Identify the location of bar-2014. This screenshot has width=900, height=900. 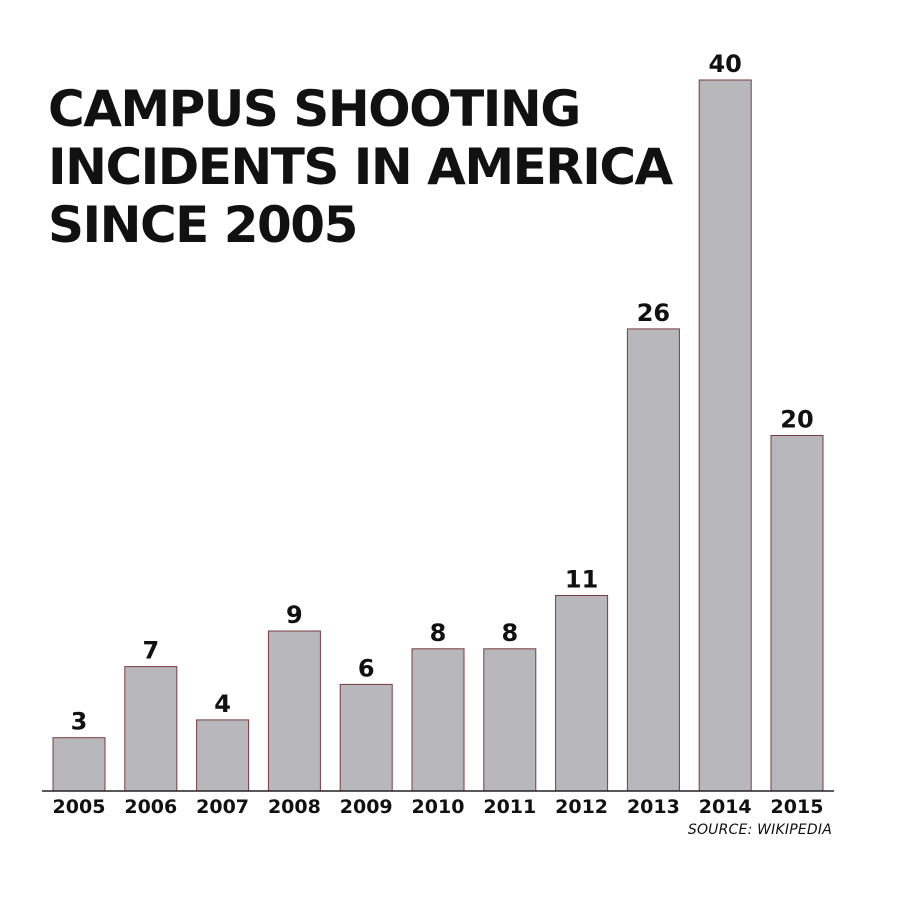
(725, 435).